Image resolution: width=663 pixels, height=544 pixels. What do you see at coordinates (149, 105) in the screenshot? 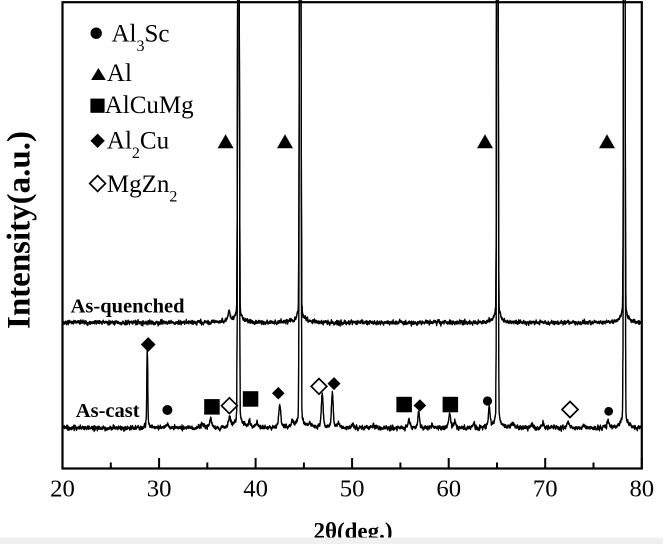
I see `svg-text: AlCuMg` at bounding box center [149, 105].